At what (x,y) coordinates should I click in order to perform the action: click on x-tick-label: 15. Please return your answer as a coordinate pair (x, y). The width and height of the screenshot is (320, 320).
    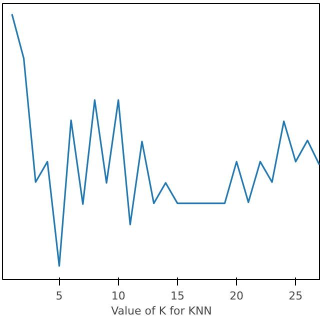
    Looking at the image, I should click on (177, 296).